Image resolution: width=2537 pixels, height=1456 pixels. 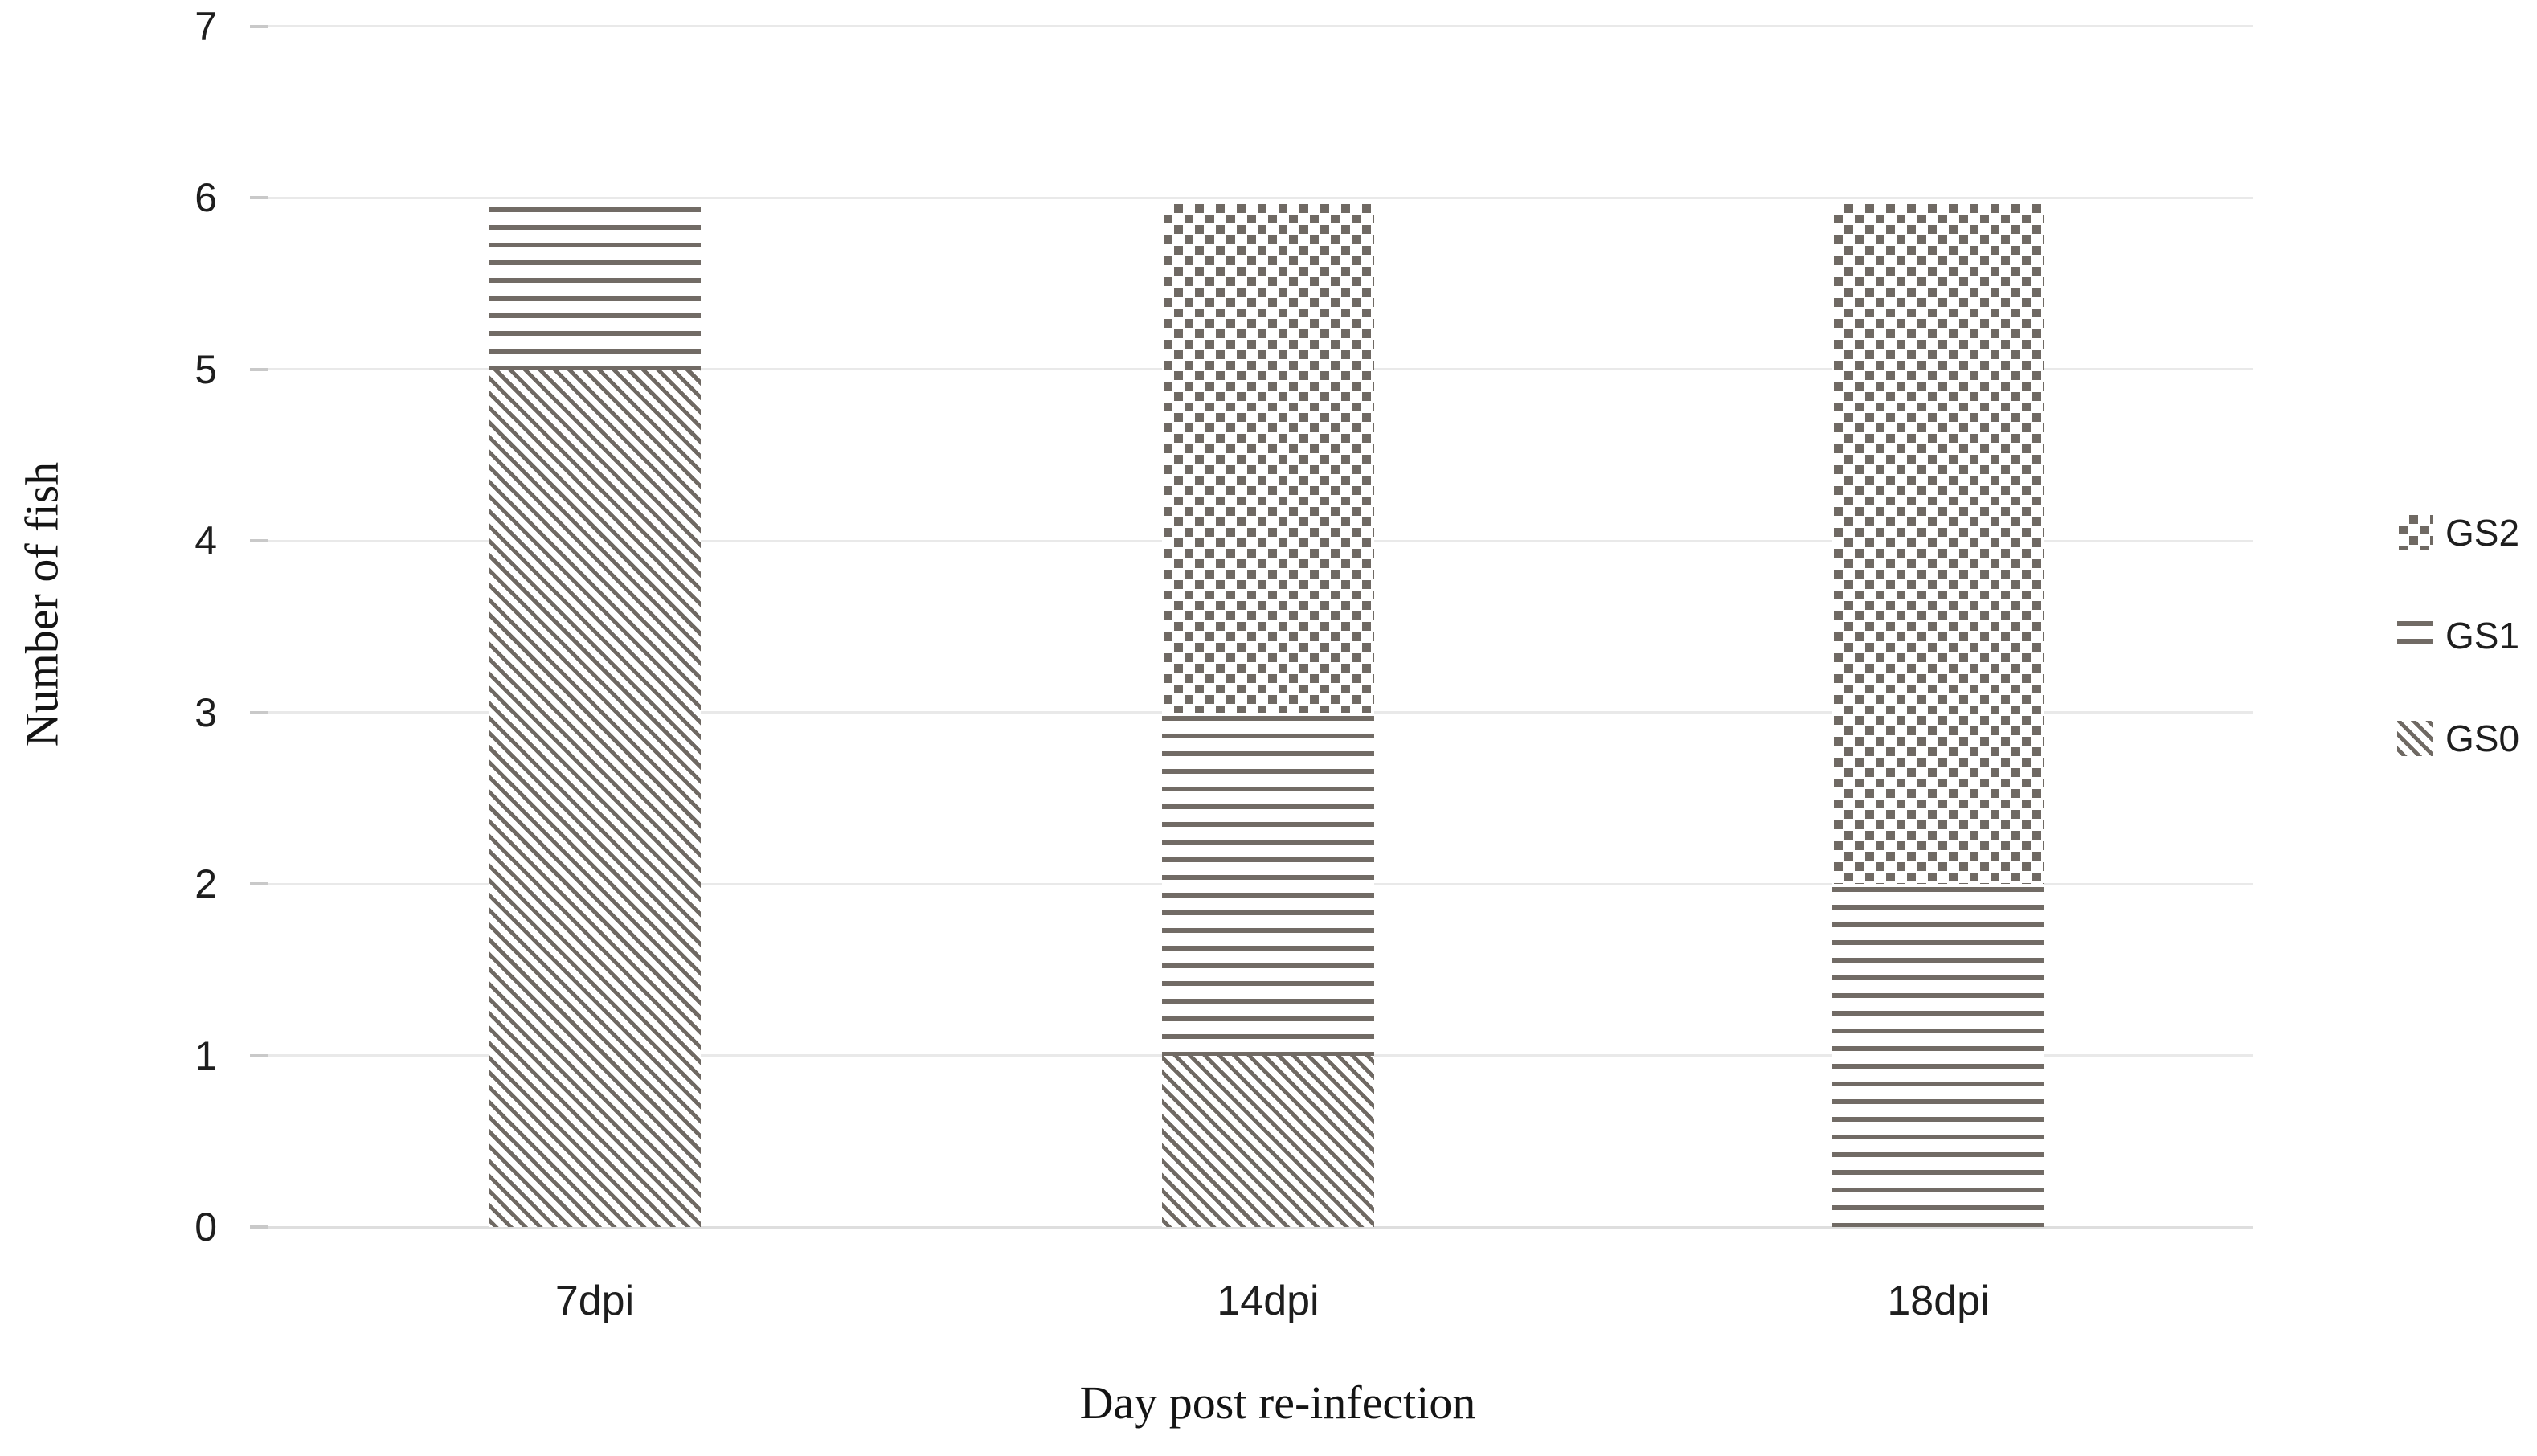 What do you see at coordinates (1277, 1402) in the screenshot?
I see `x-axis-title: Day post re-infection` at bounding box center [1277, 1402].